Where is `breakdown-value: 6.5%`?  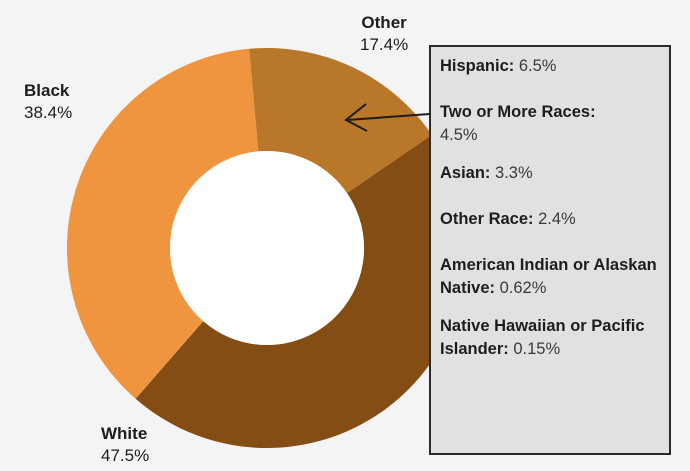
breakdown-value: 6.5% is located at coordinates (537, 66).